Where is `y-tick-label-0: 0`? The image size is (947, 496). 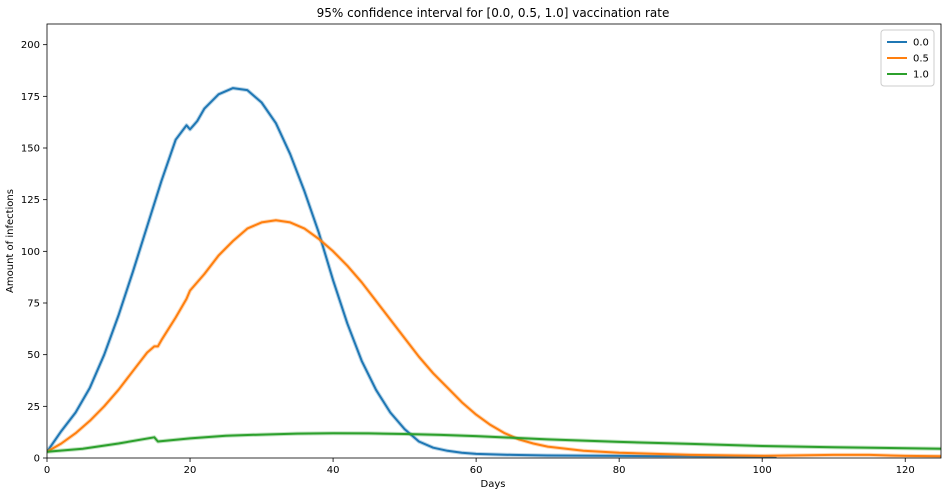
y-tick-label-0: 0 is located at coordinates (37, 459).